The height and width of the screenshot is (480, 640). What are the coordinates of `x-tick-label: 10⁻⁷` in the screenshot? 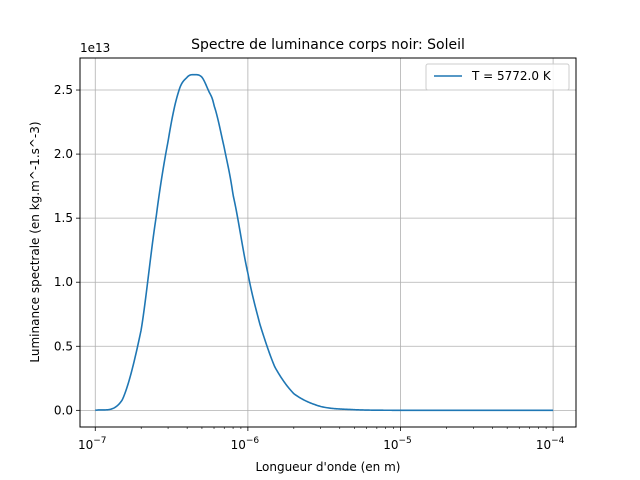 It's located at (92, 444).